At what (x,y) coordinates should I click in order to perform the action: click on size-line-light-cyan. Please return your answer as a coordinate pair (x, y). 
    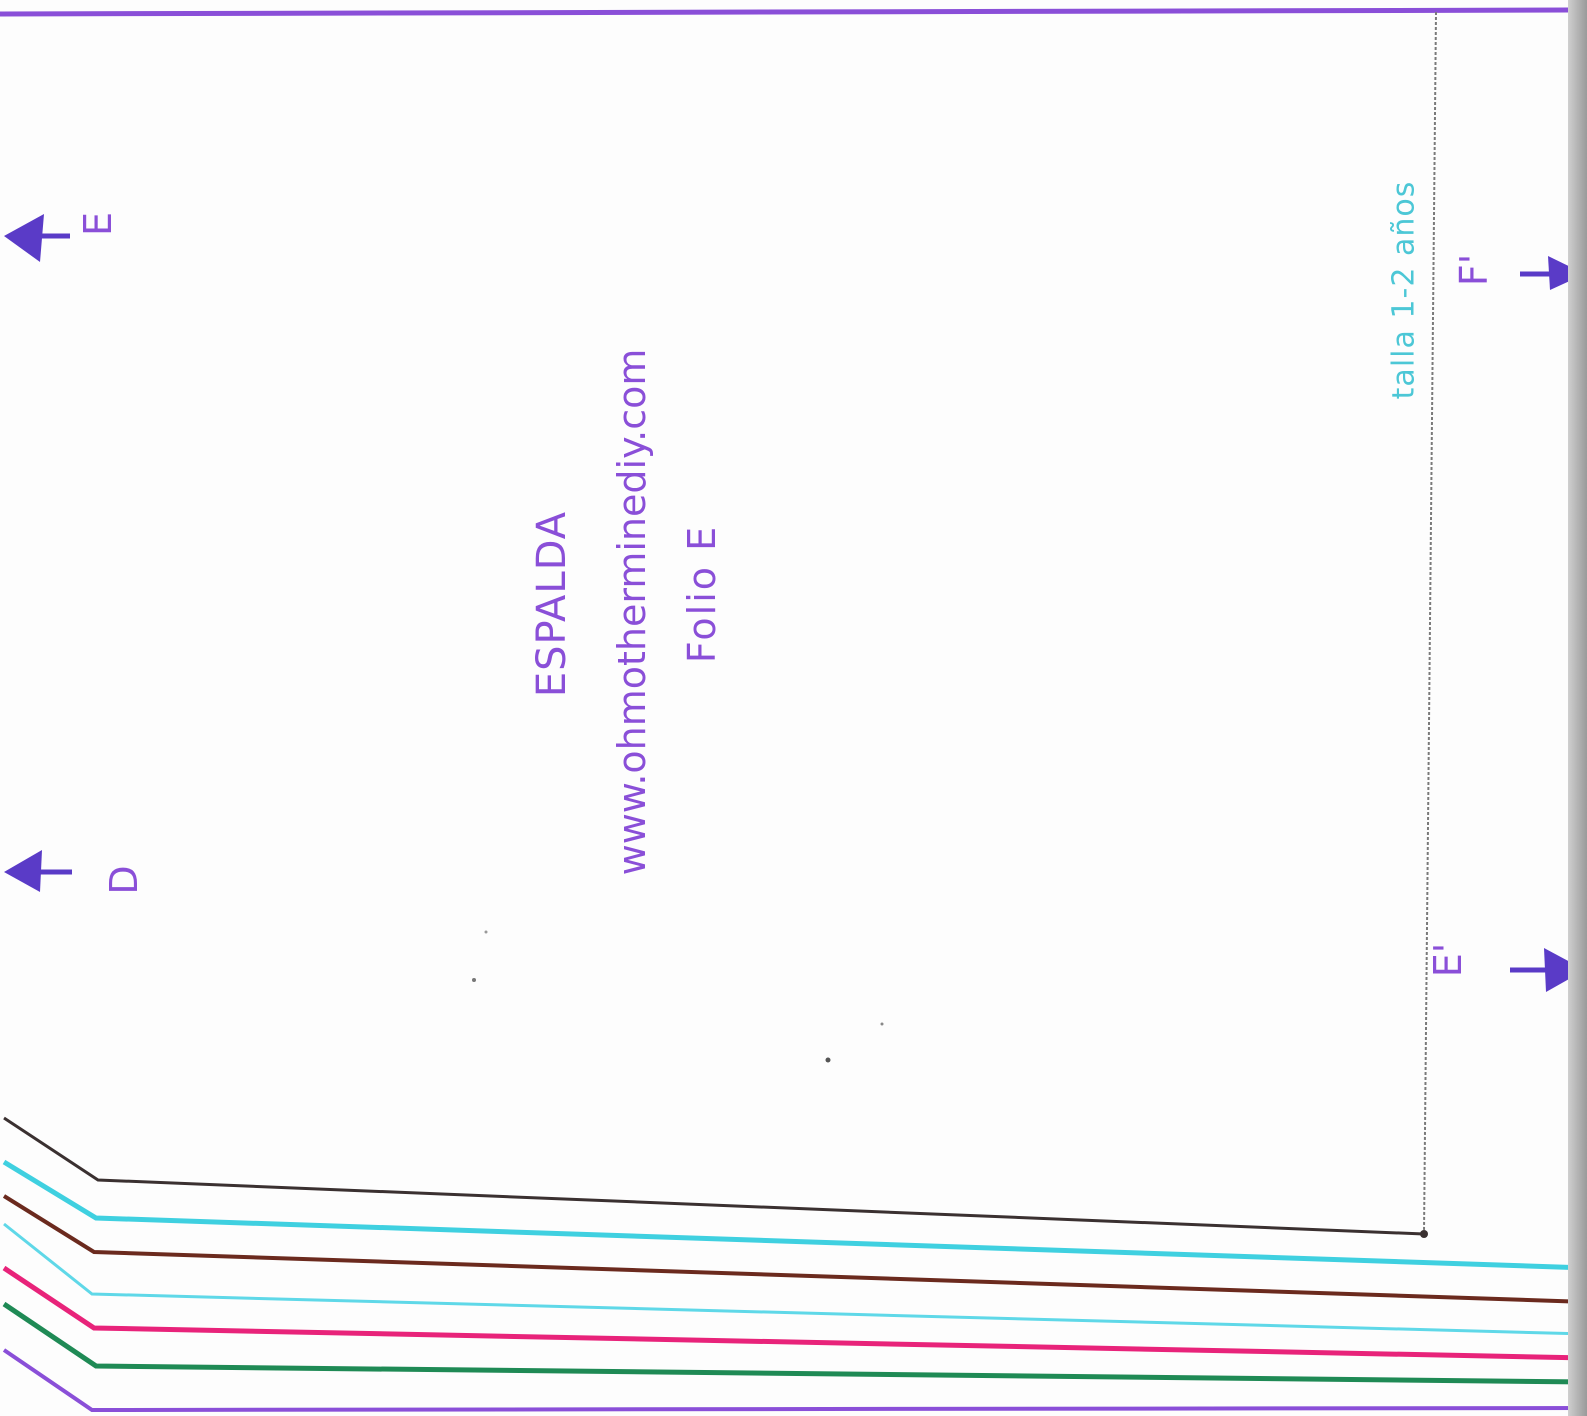
    Looking at the image, I should click on (795, 1279).